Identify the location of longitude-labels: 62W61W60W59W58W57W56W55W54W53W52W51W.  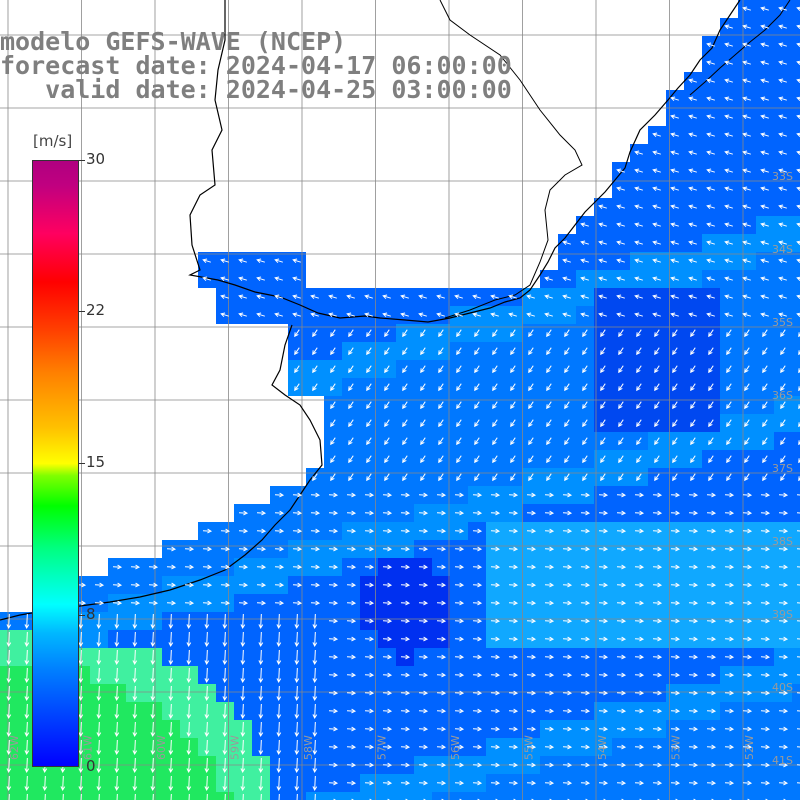
(382, 747).